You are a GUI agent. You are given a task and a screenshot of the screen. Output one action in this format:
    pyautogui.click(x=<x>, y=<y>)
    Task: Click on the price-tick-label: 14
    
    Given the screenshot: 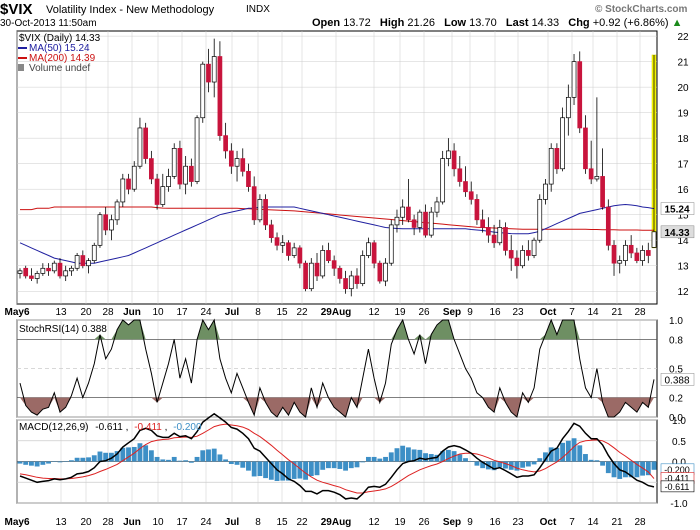 What is the action you would take?
    pyautogui.click(x=683, y=241)
    